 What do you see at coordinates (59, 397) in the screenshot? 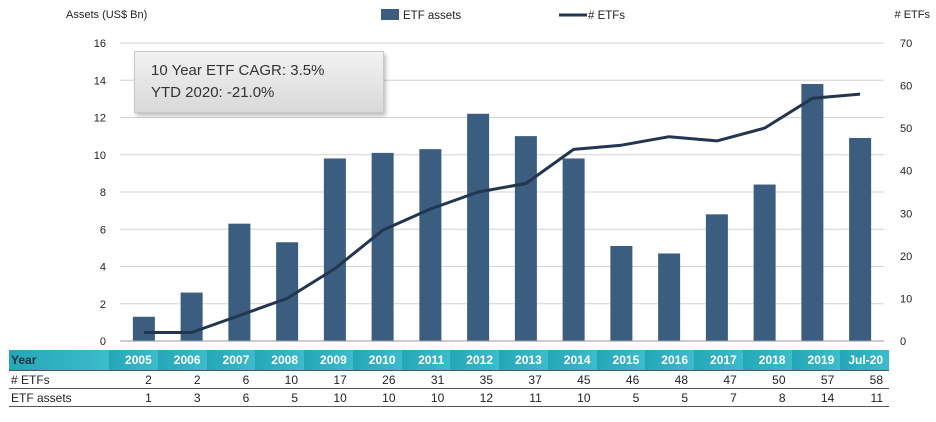
I see `table-row-label: ETF assets` at bounding box center [59, 397].